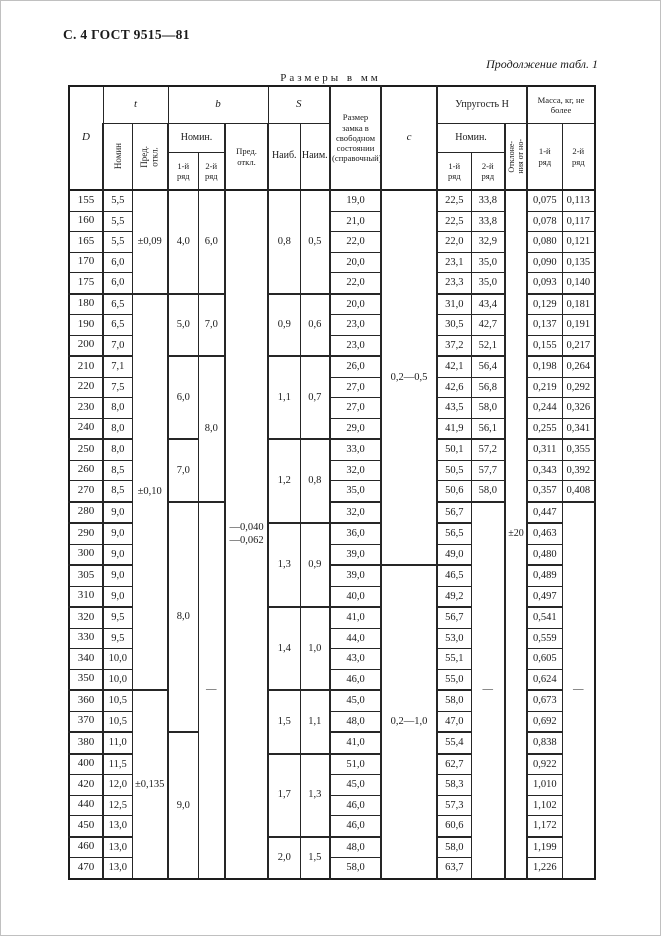 The height and width of the screenshot is (936, 661). I want to click on table-cell: 250, so click(86, 449).